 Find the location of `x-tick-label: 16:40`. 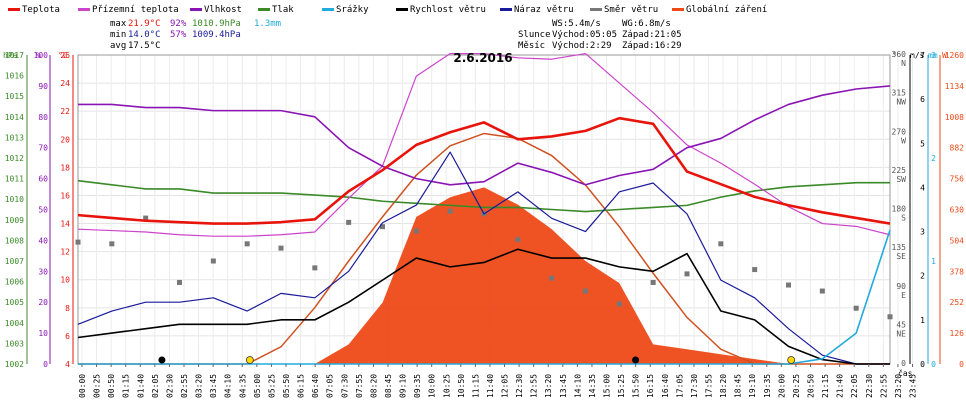

x-tick-label: 16:40 is located at coordinates (665, 386).